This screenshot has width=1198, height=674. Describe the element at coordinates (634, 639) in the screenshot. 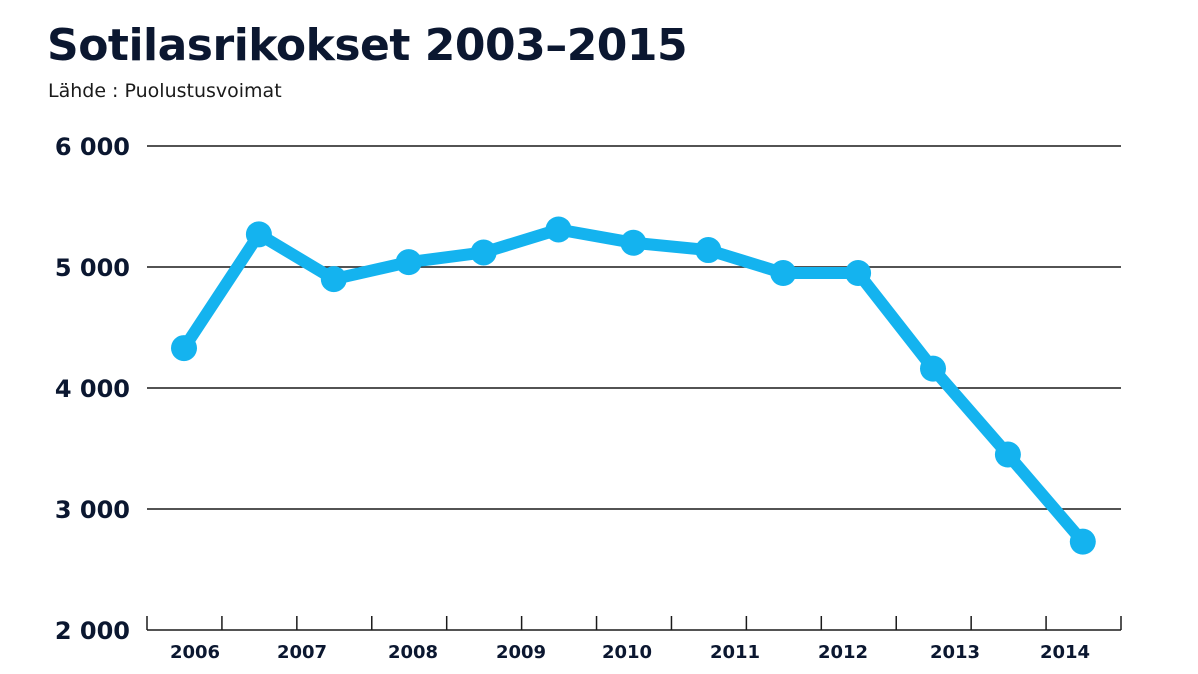

I see `x-axis: 2006 2007 2008 2009 2010 2011 2012 2013 2014` at that location.